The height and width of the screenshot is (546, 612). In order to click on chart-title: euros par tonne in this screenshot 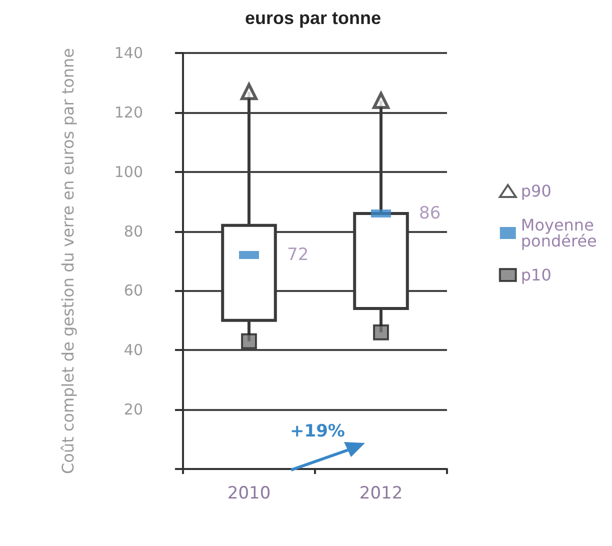, I will do `click(313, 18)`.